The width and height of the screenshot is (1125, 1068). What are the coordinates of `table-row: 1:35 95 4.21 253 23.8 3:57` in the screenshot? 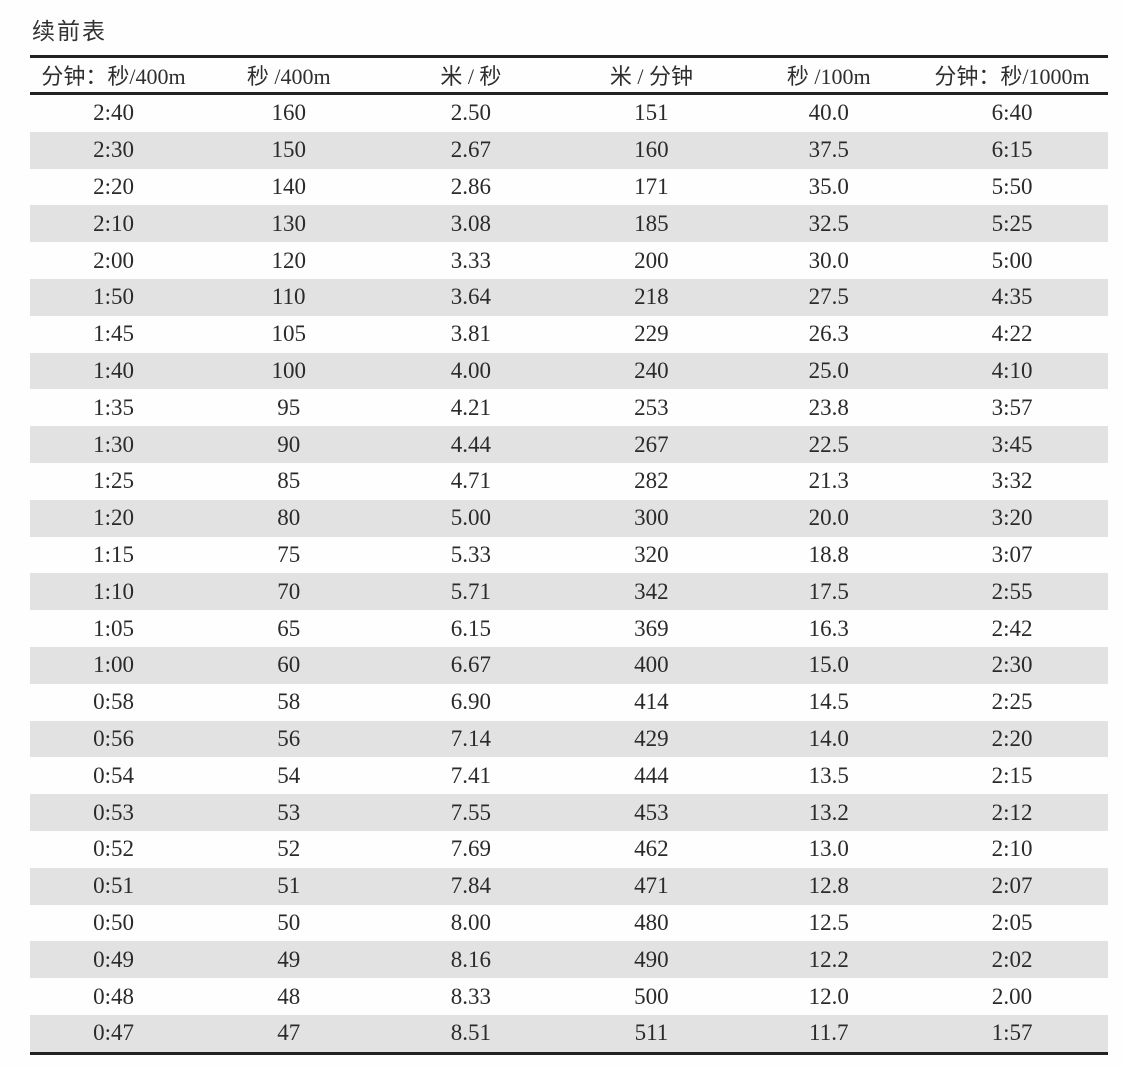 It's located at (569, 407).